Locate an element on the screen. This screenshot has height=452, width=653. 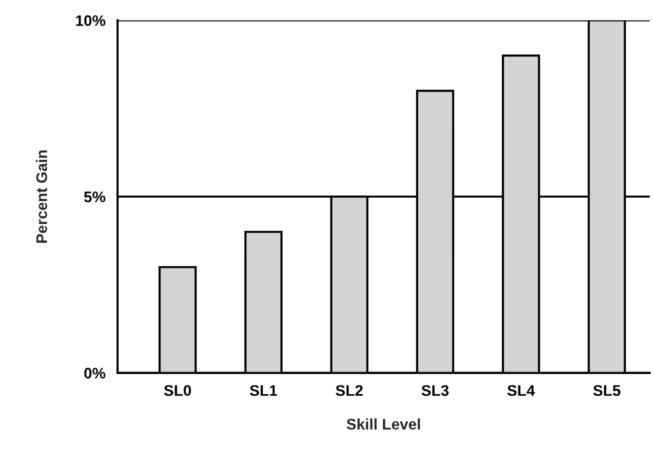
x-tick-label: SL1 is located at coordinates (264, 390).